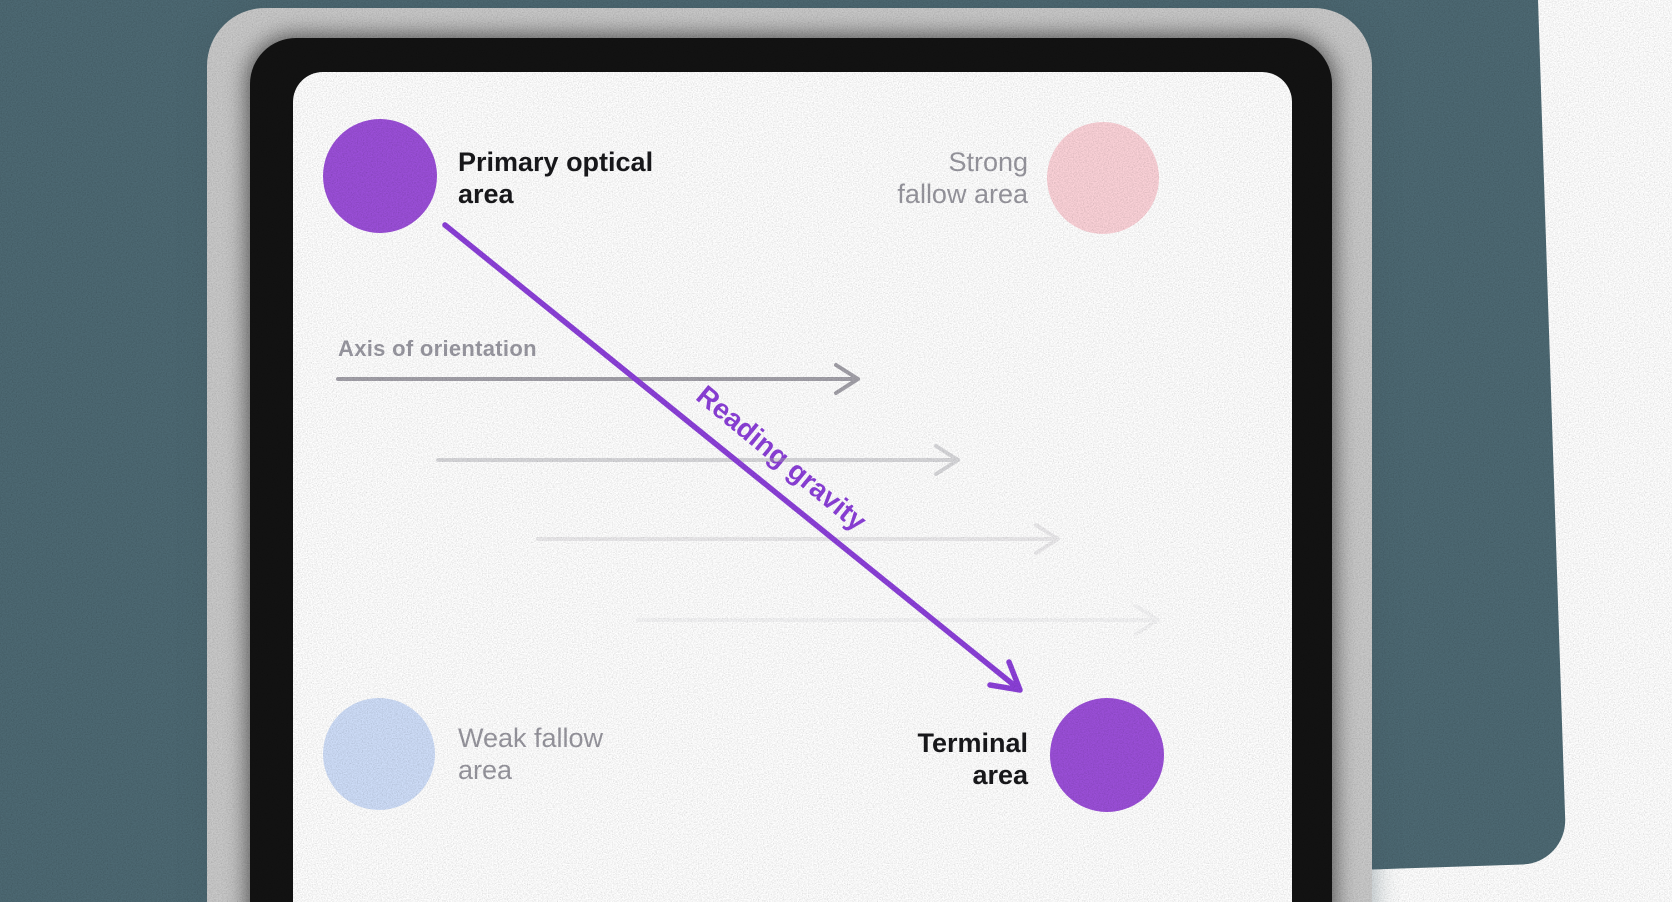  I want to click on axis-arrow-2-icon, so click(698, 460).